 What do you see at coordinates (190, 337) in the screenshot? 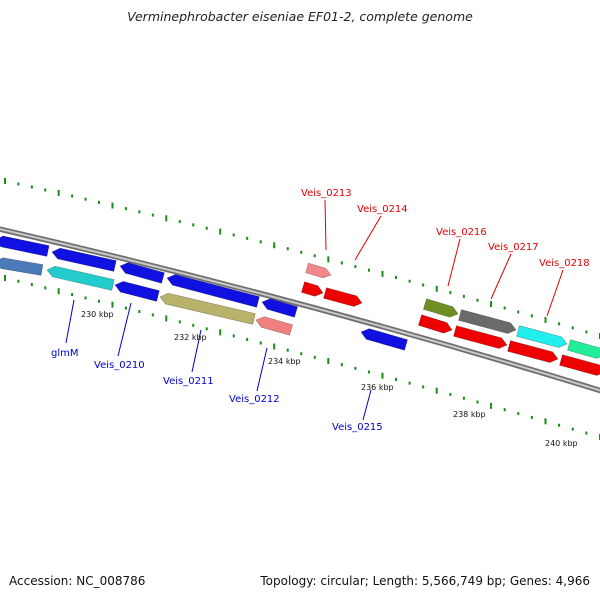
I see `kbp-tick-label: 232 kbp` at bounding box center [190, 337].